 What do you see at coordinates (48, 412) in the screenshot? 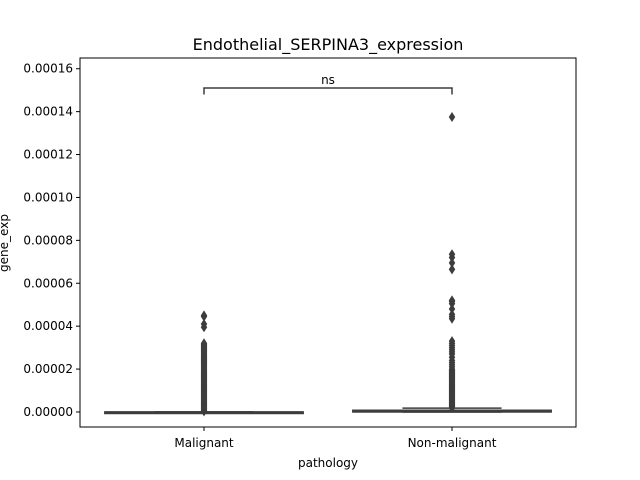
I see `y-tick-label: 0.00000` at bounding box center [48, 412].